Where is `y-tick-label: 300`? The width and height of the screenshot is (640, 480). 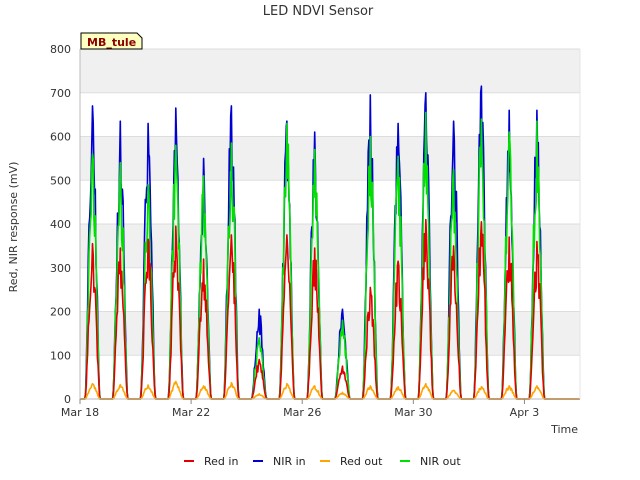 y-tick-label: 300 is located at coordinates (60, 268).